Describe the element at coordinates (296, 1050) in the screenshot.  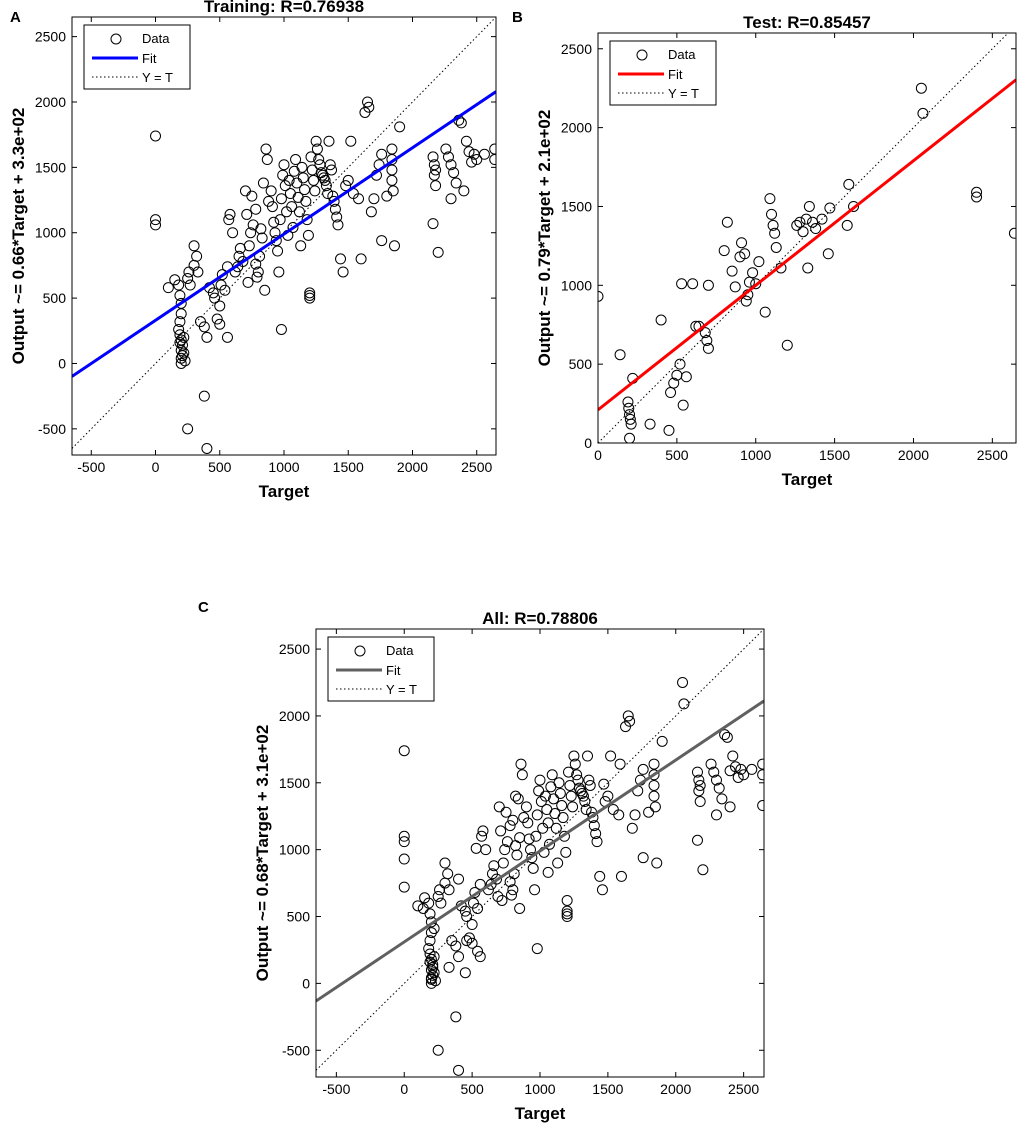
I see `y-tick-label: -500` at that location.